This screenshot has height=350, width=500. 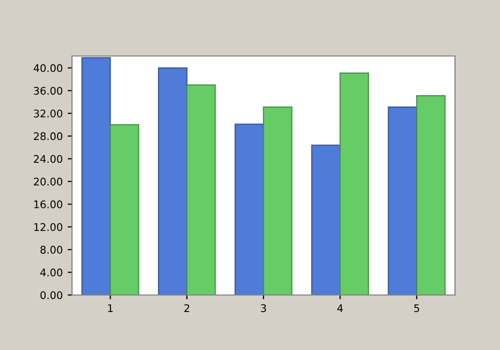 I want to click on x-tick-label: 2, so click(x=187, y=308).